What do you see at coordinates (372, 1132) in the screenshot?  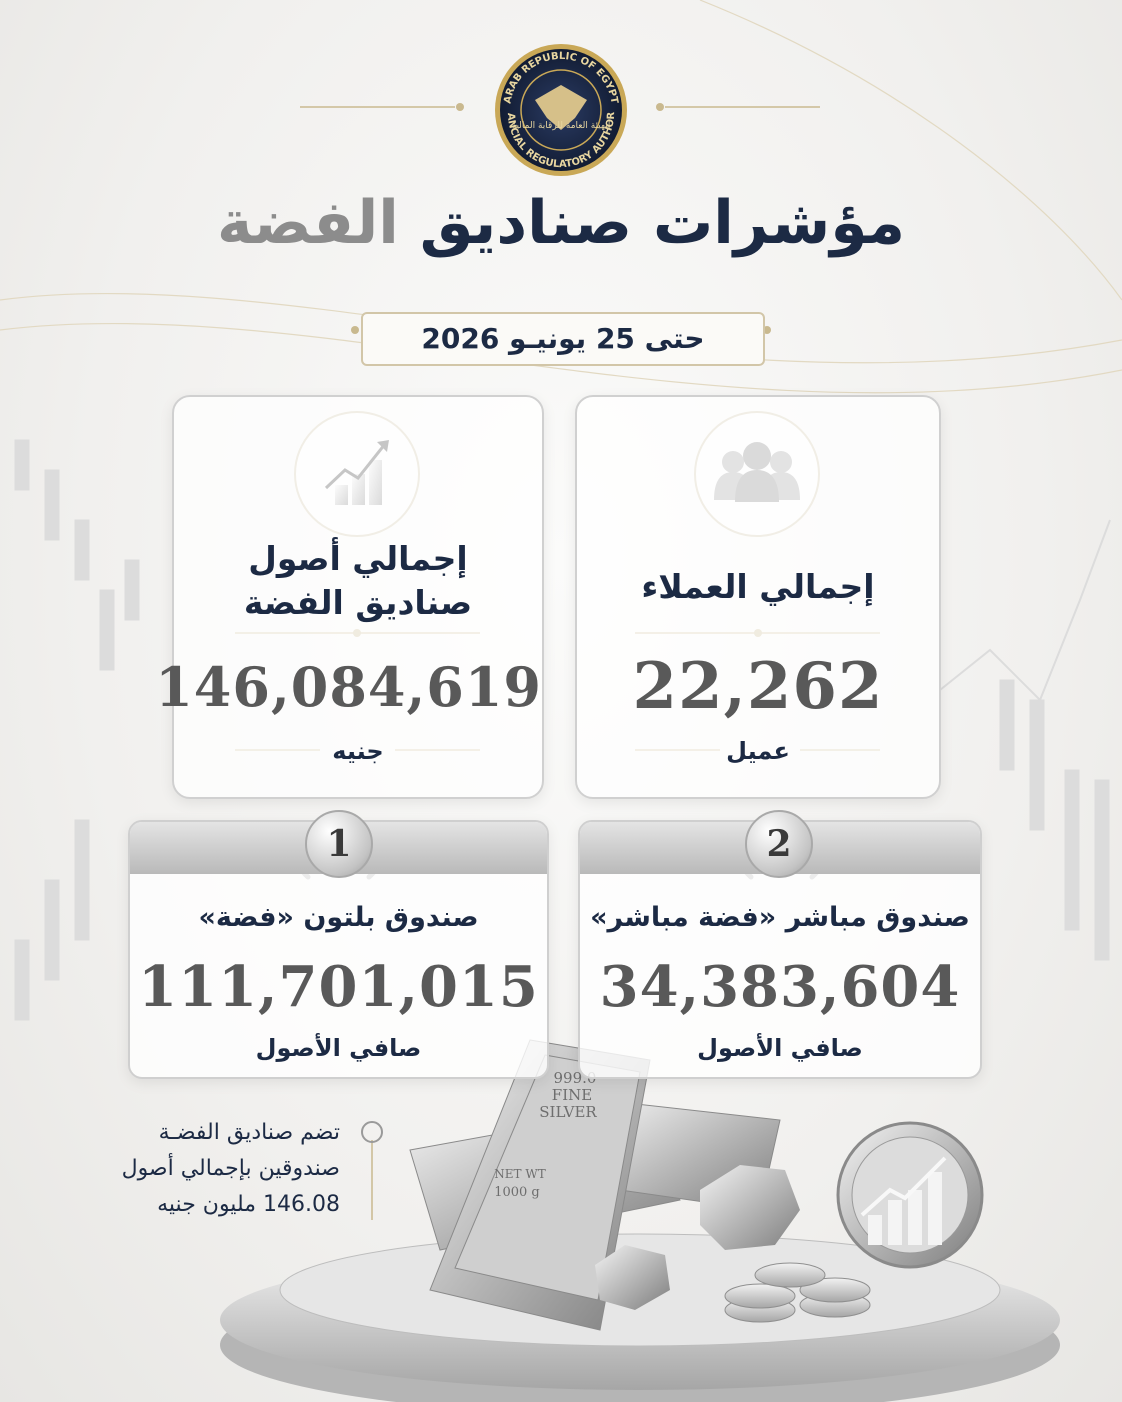 I see `note-star` at bounding box center [372, 1132].